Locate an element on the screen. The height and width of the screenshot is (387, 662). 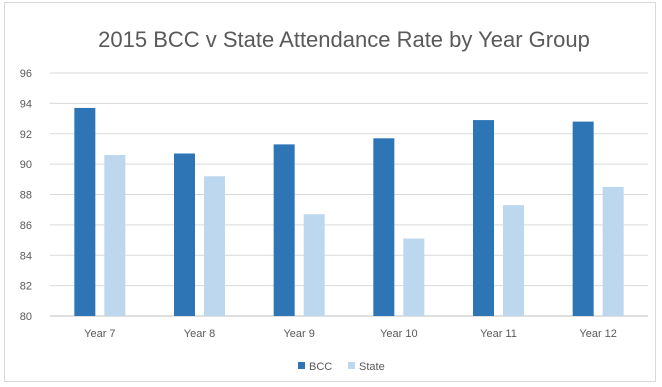
y-tick-label: 90 is located at coordinates (26, 165).